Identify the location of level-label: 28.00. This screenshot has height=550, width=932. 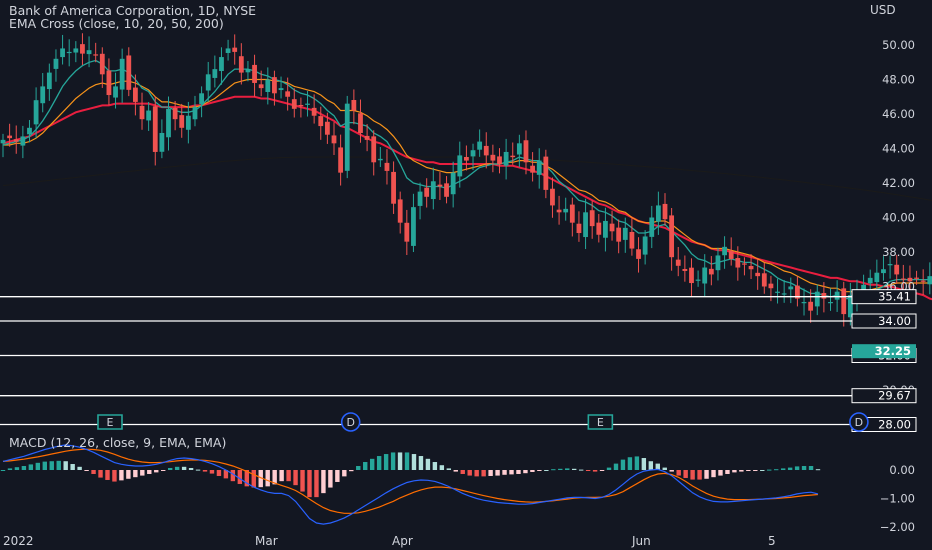
(894, 425).